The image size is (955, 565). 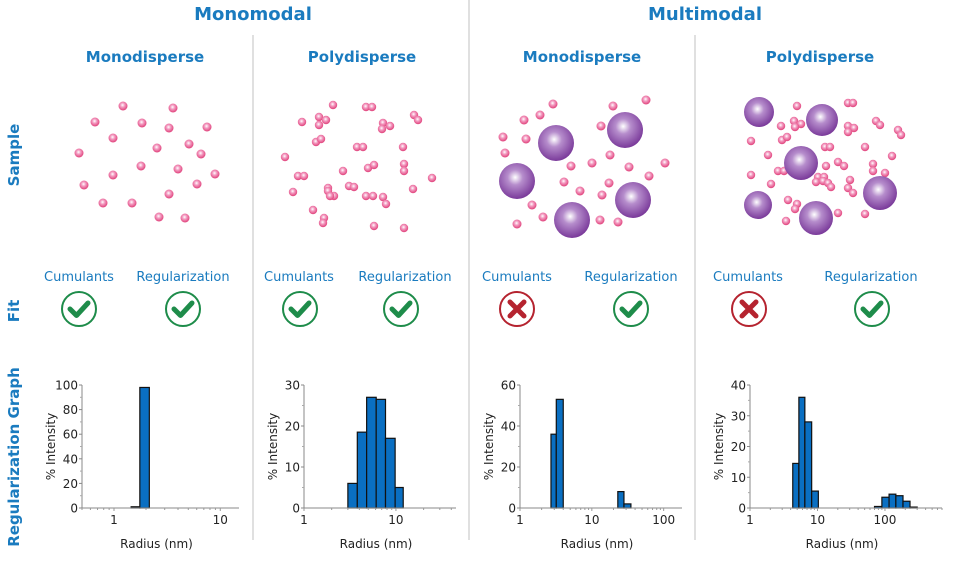 I want to click on y-tick-label: 10, so click(x=738, y=478).